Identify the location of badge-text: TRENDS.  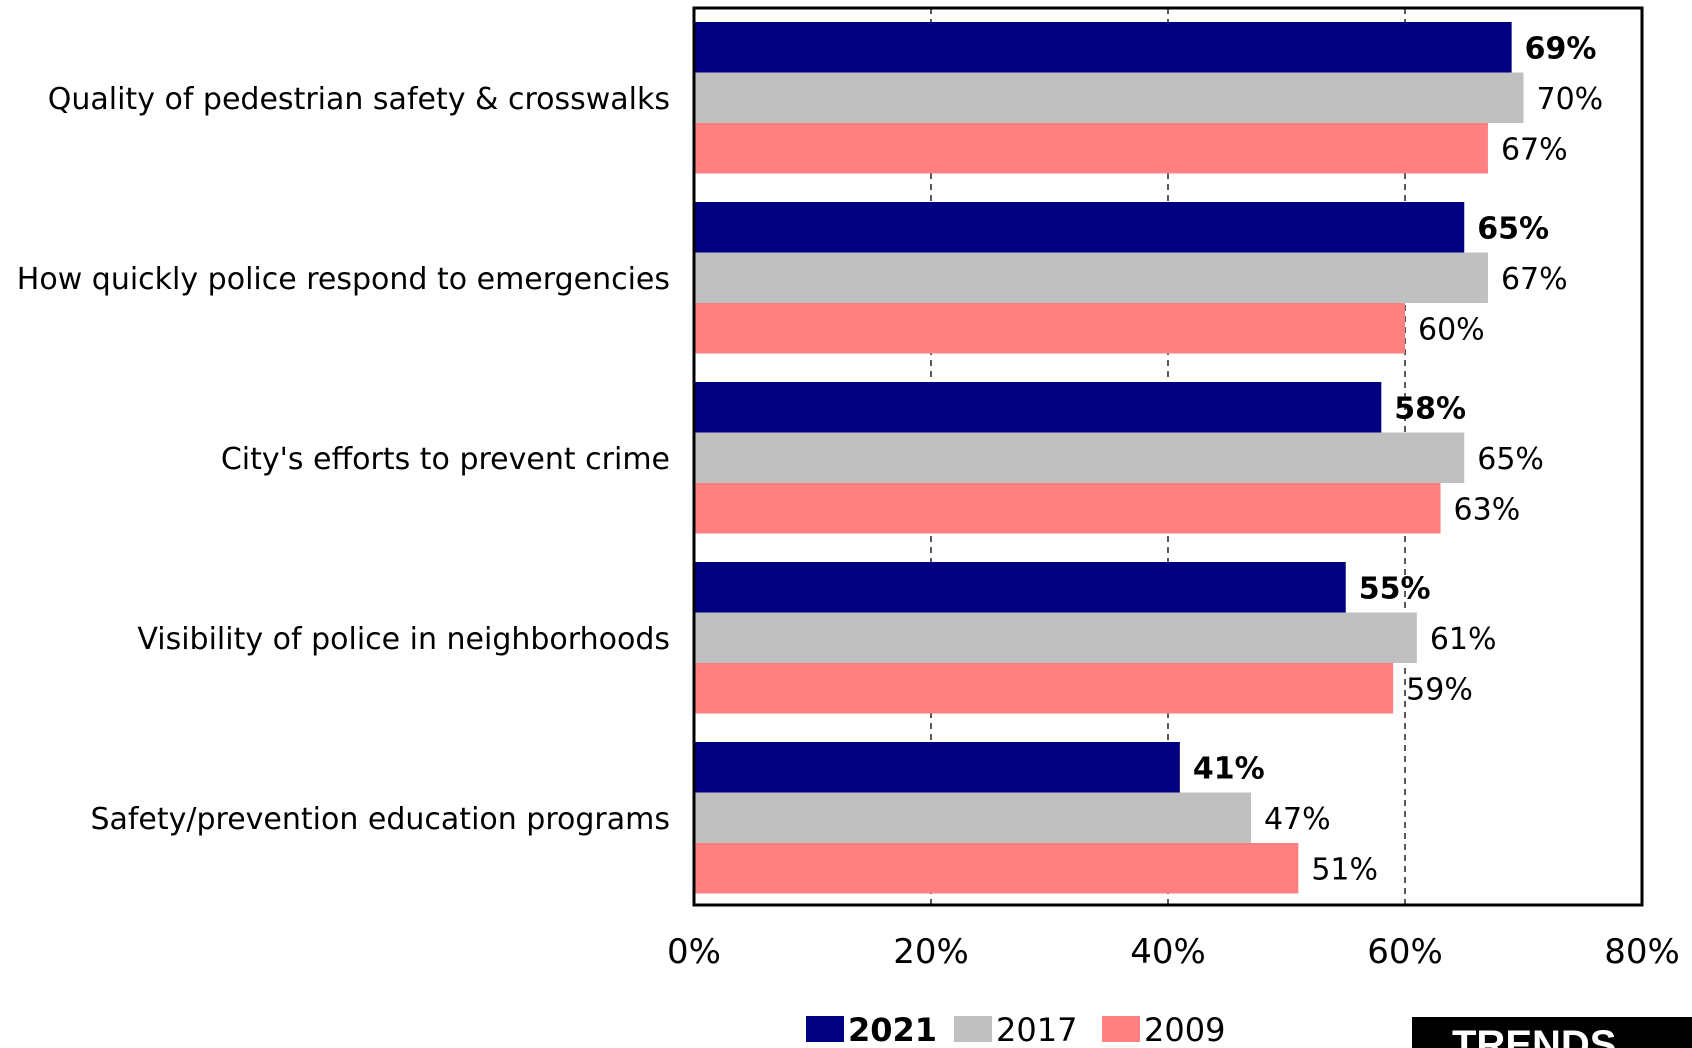
(1534, 1035).